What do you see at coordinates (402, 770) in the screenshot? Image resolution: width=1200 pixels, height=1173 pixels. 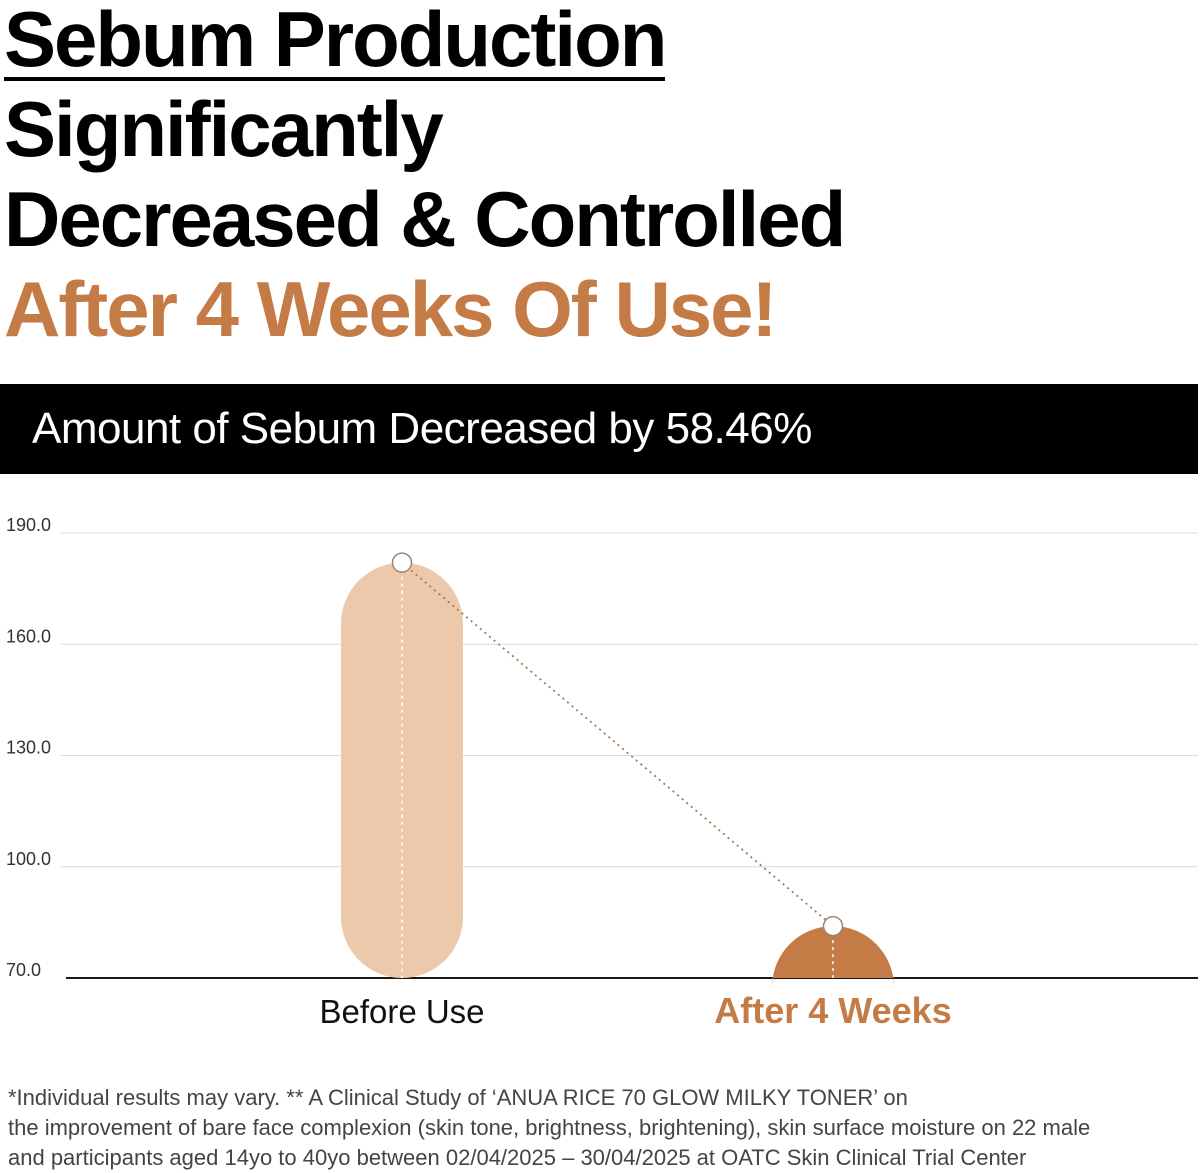 I see `bar-before-use` at bounding box center [402, 770].